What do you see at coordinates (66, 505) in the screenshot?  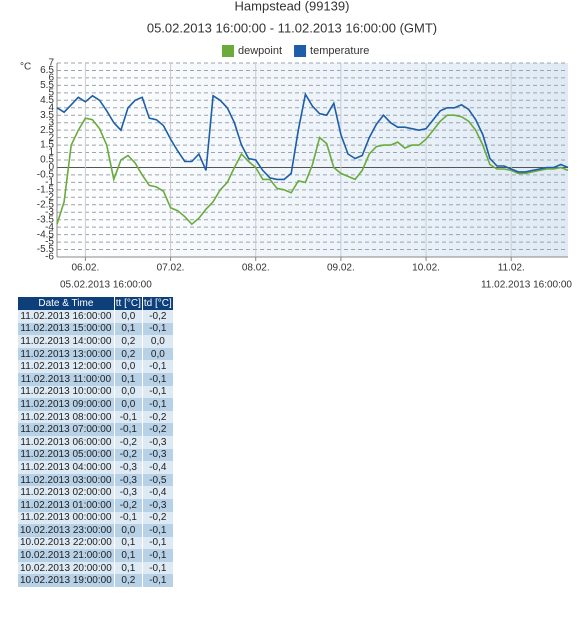 I see `table-cell: 11.02.2013 01:00:00` at bounding box center [66, 505].